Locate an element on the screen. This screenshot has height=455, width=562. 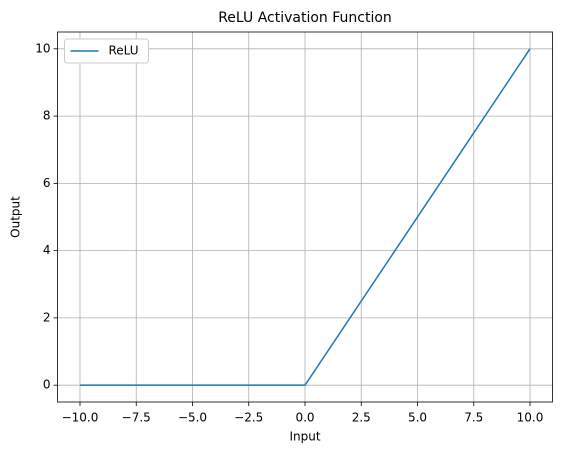
chart-title: ReLU Activation Function is located at coordinates (305, 18).